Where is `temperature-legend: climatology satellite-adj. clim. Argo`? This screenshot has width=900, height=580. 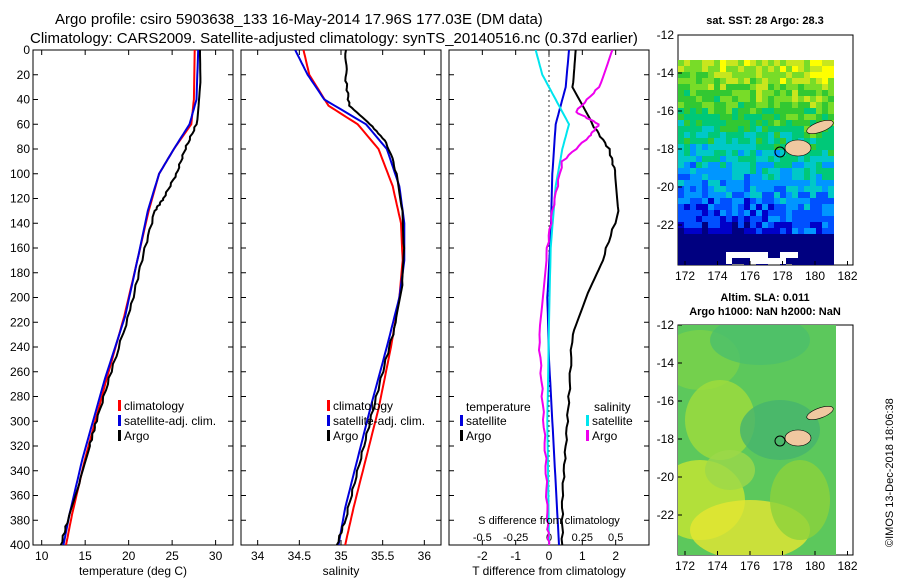 temperature-legend: climatology satellite-adj. clim. Argo is located at coordinates (167, 421).